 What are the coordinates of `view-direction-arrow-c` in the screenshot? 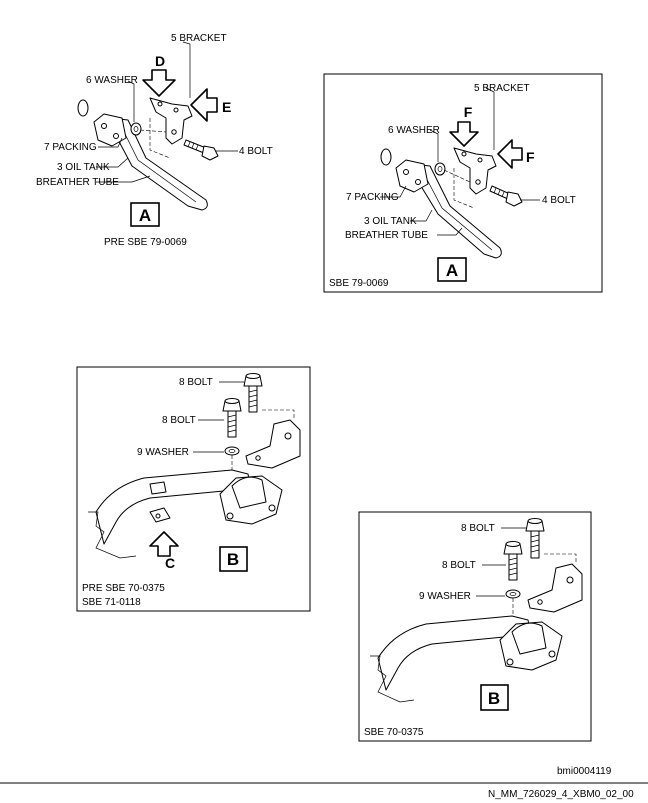 It's located at (164, 544).